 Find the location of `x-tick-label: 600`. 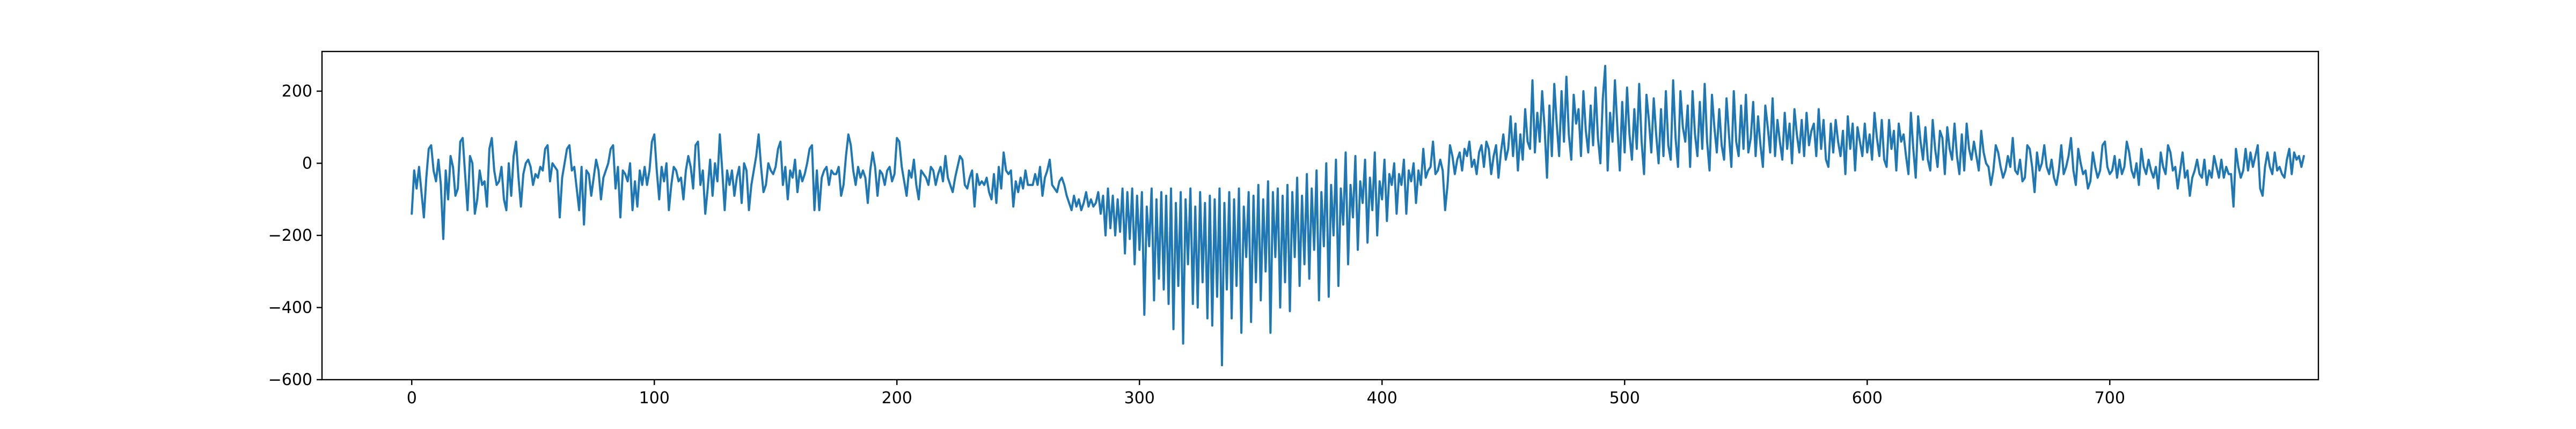

x-tick-label: 600 is located at coordinates (1867, 398).